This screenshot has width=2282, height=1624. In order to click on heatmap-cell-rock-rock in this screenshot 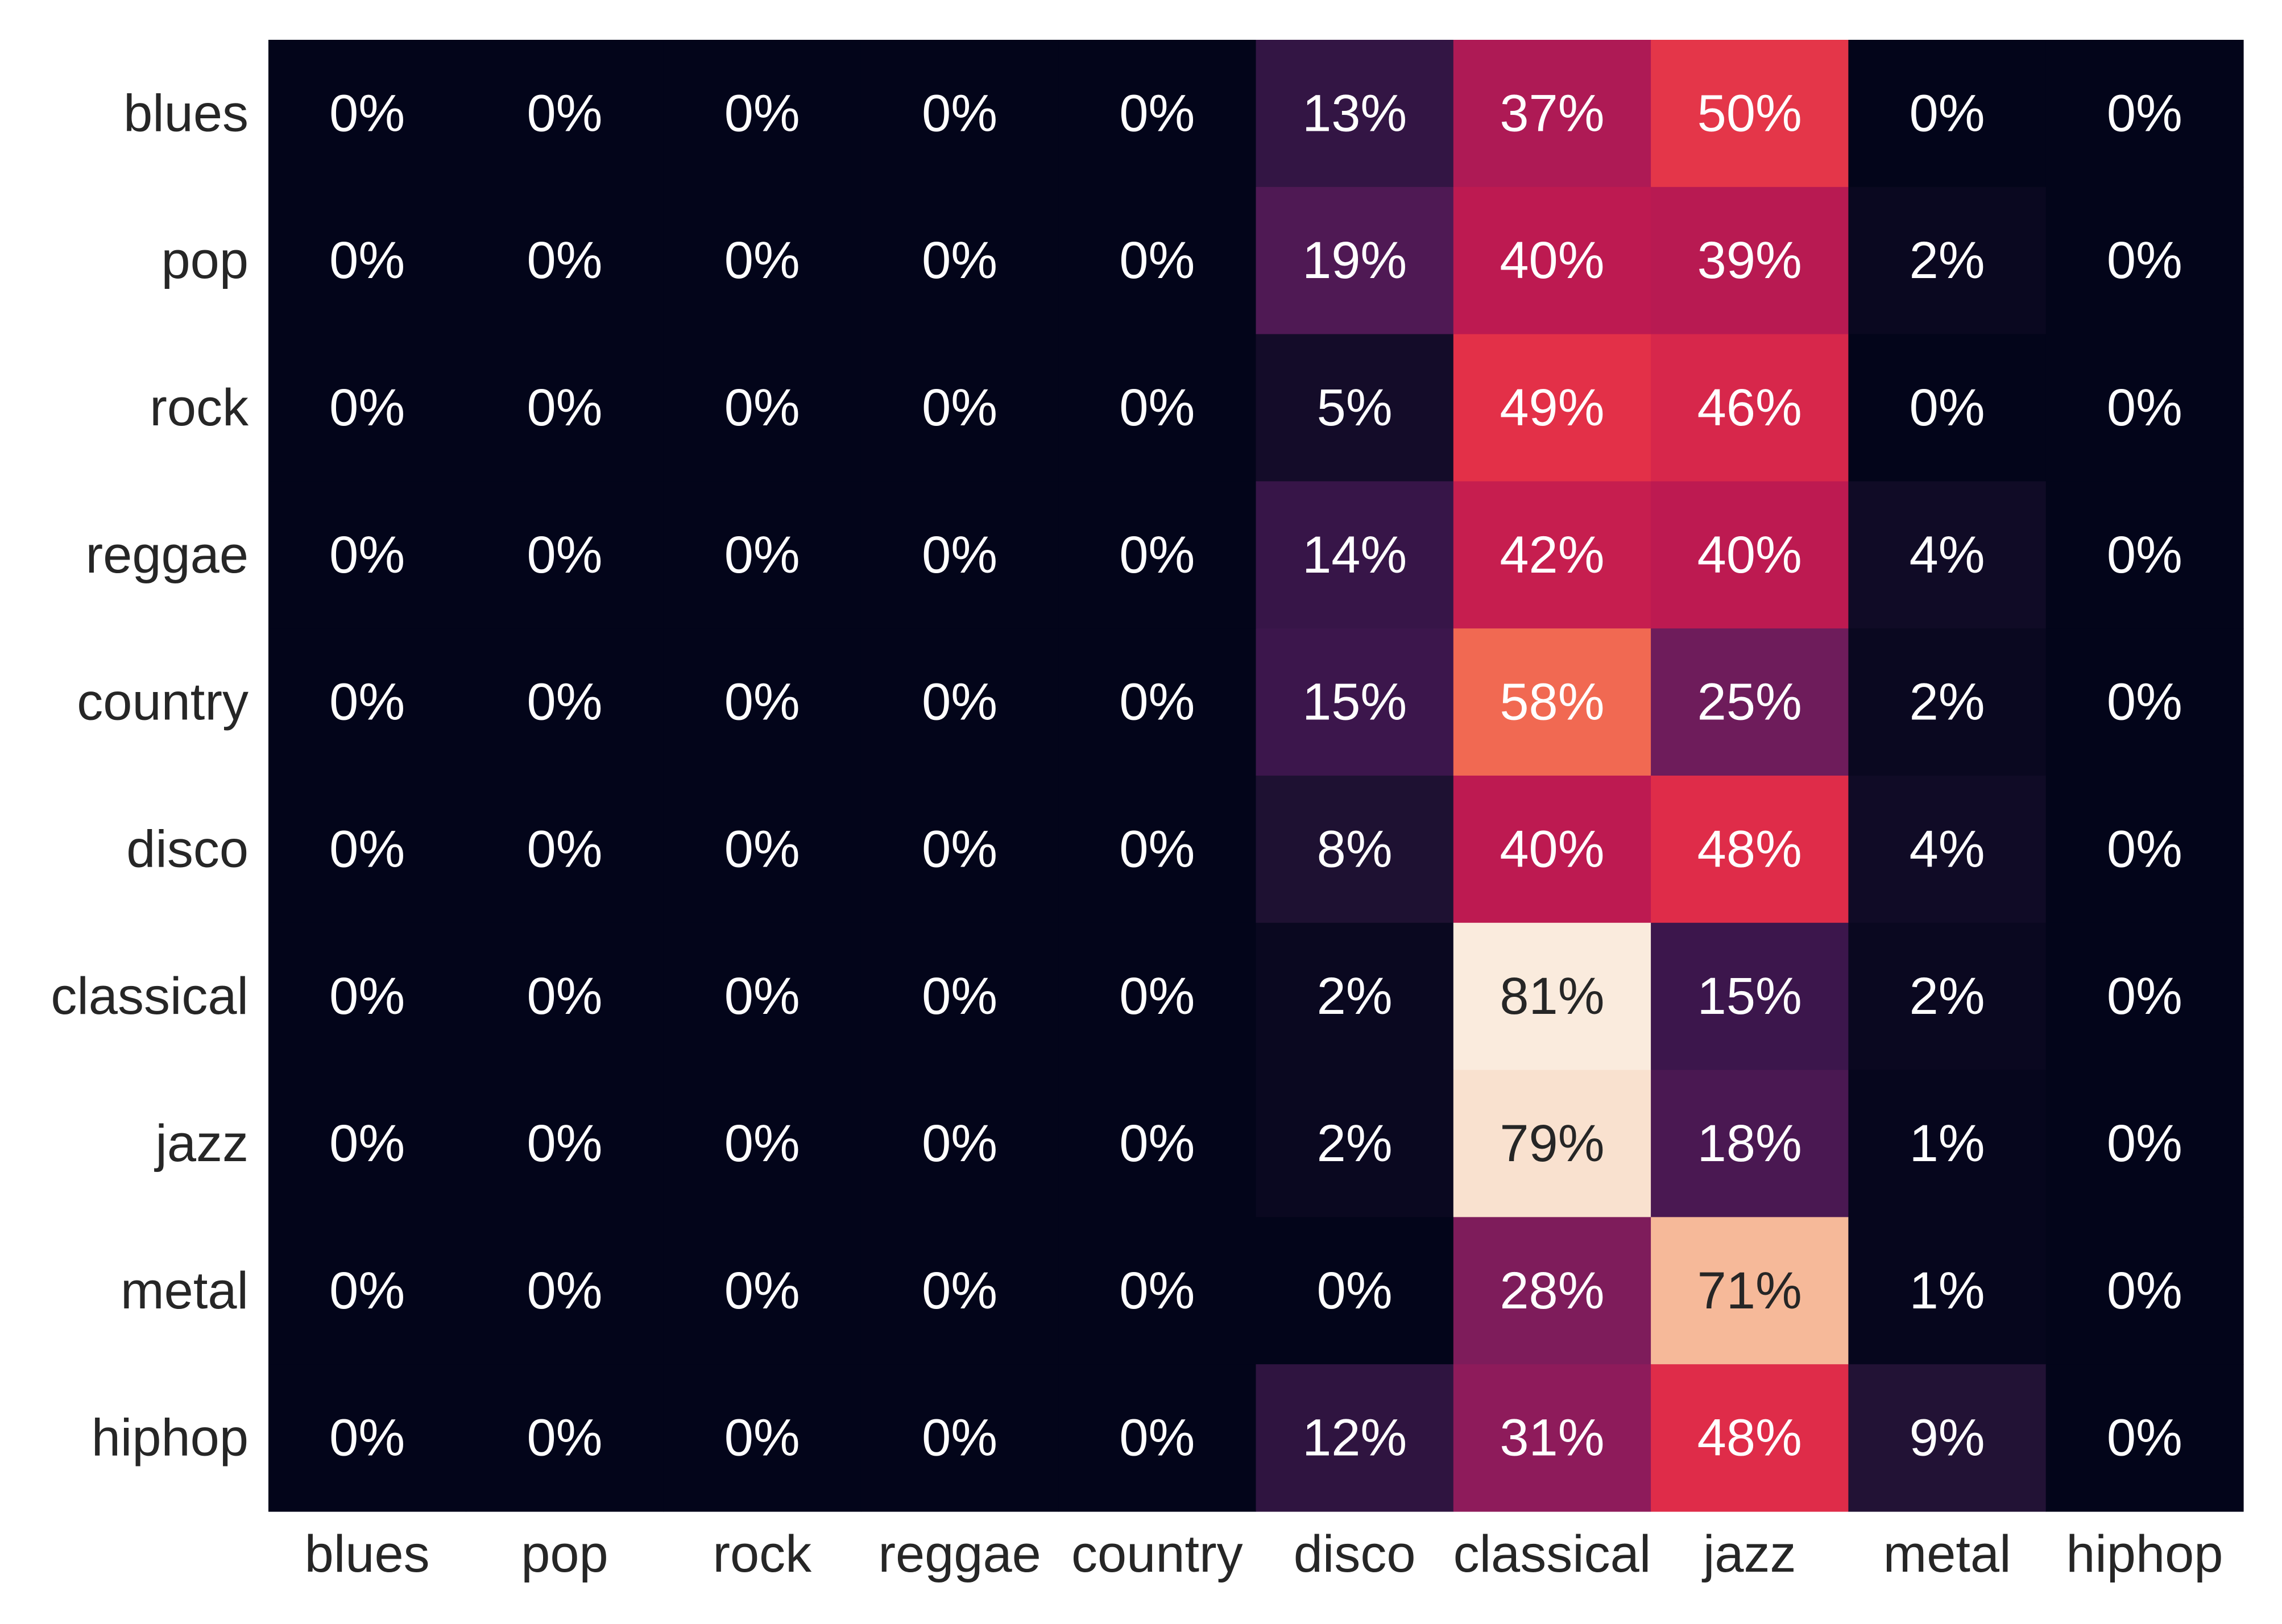, I will do `click(762, 408)`.